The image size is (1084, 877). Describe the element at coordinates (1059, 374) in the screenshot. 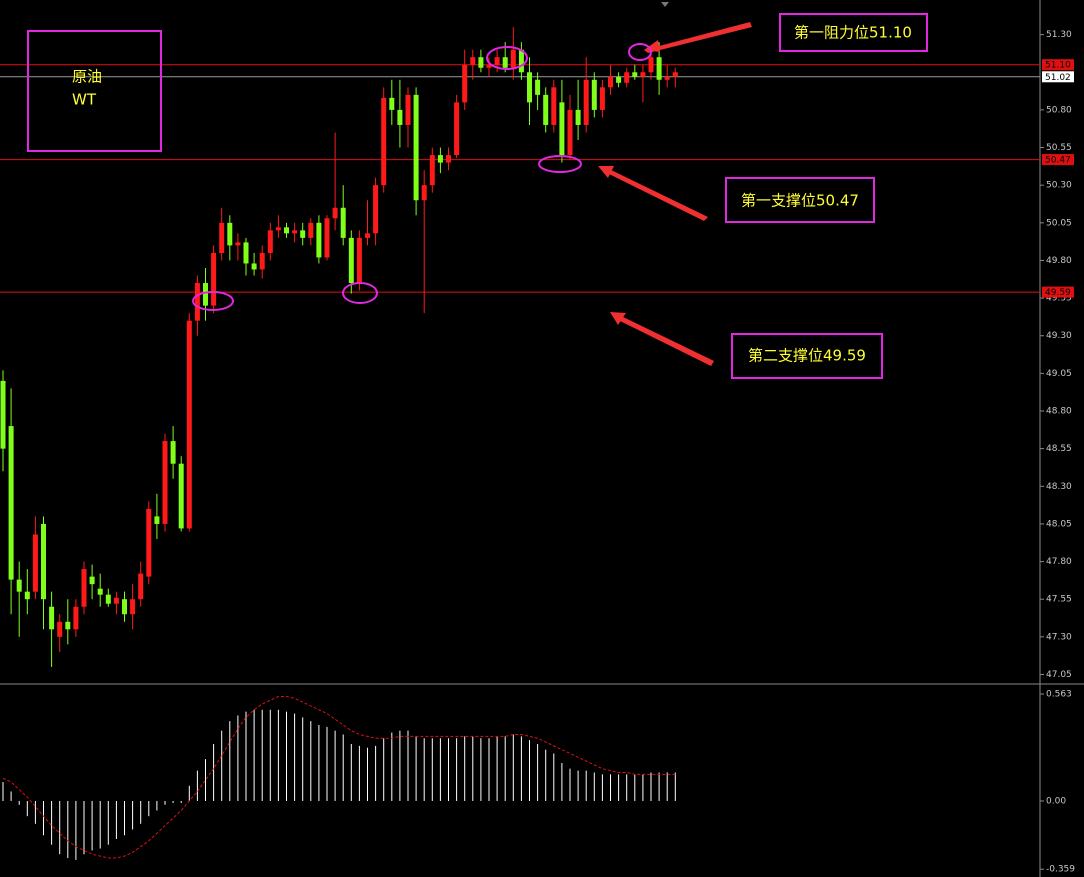

I see `y-tick-label: 49.05` at that location.